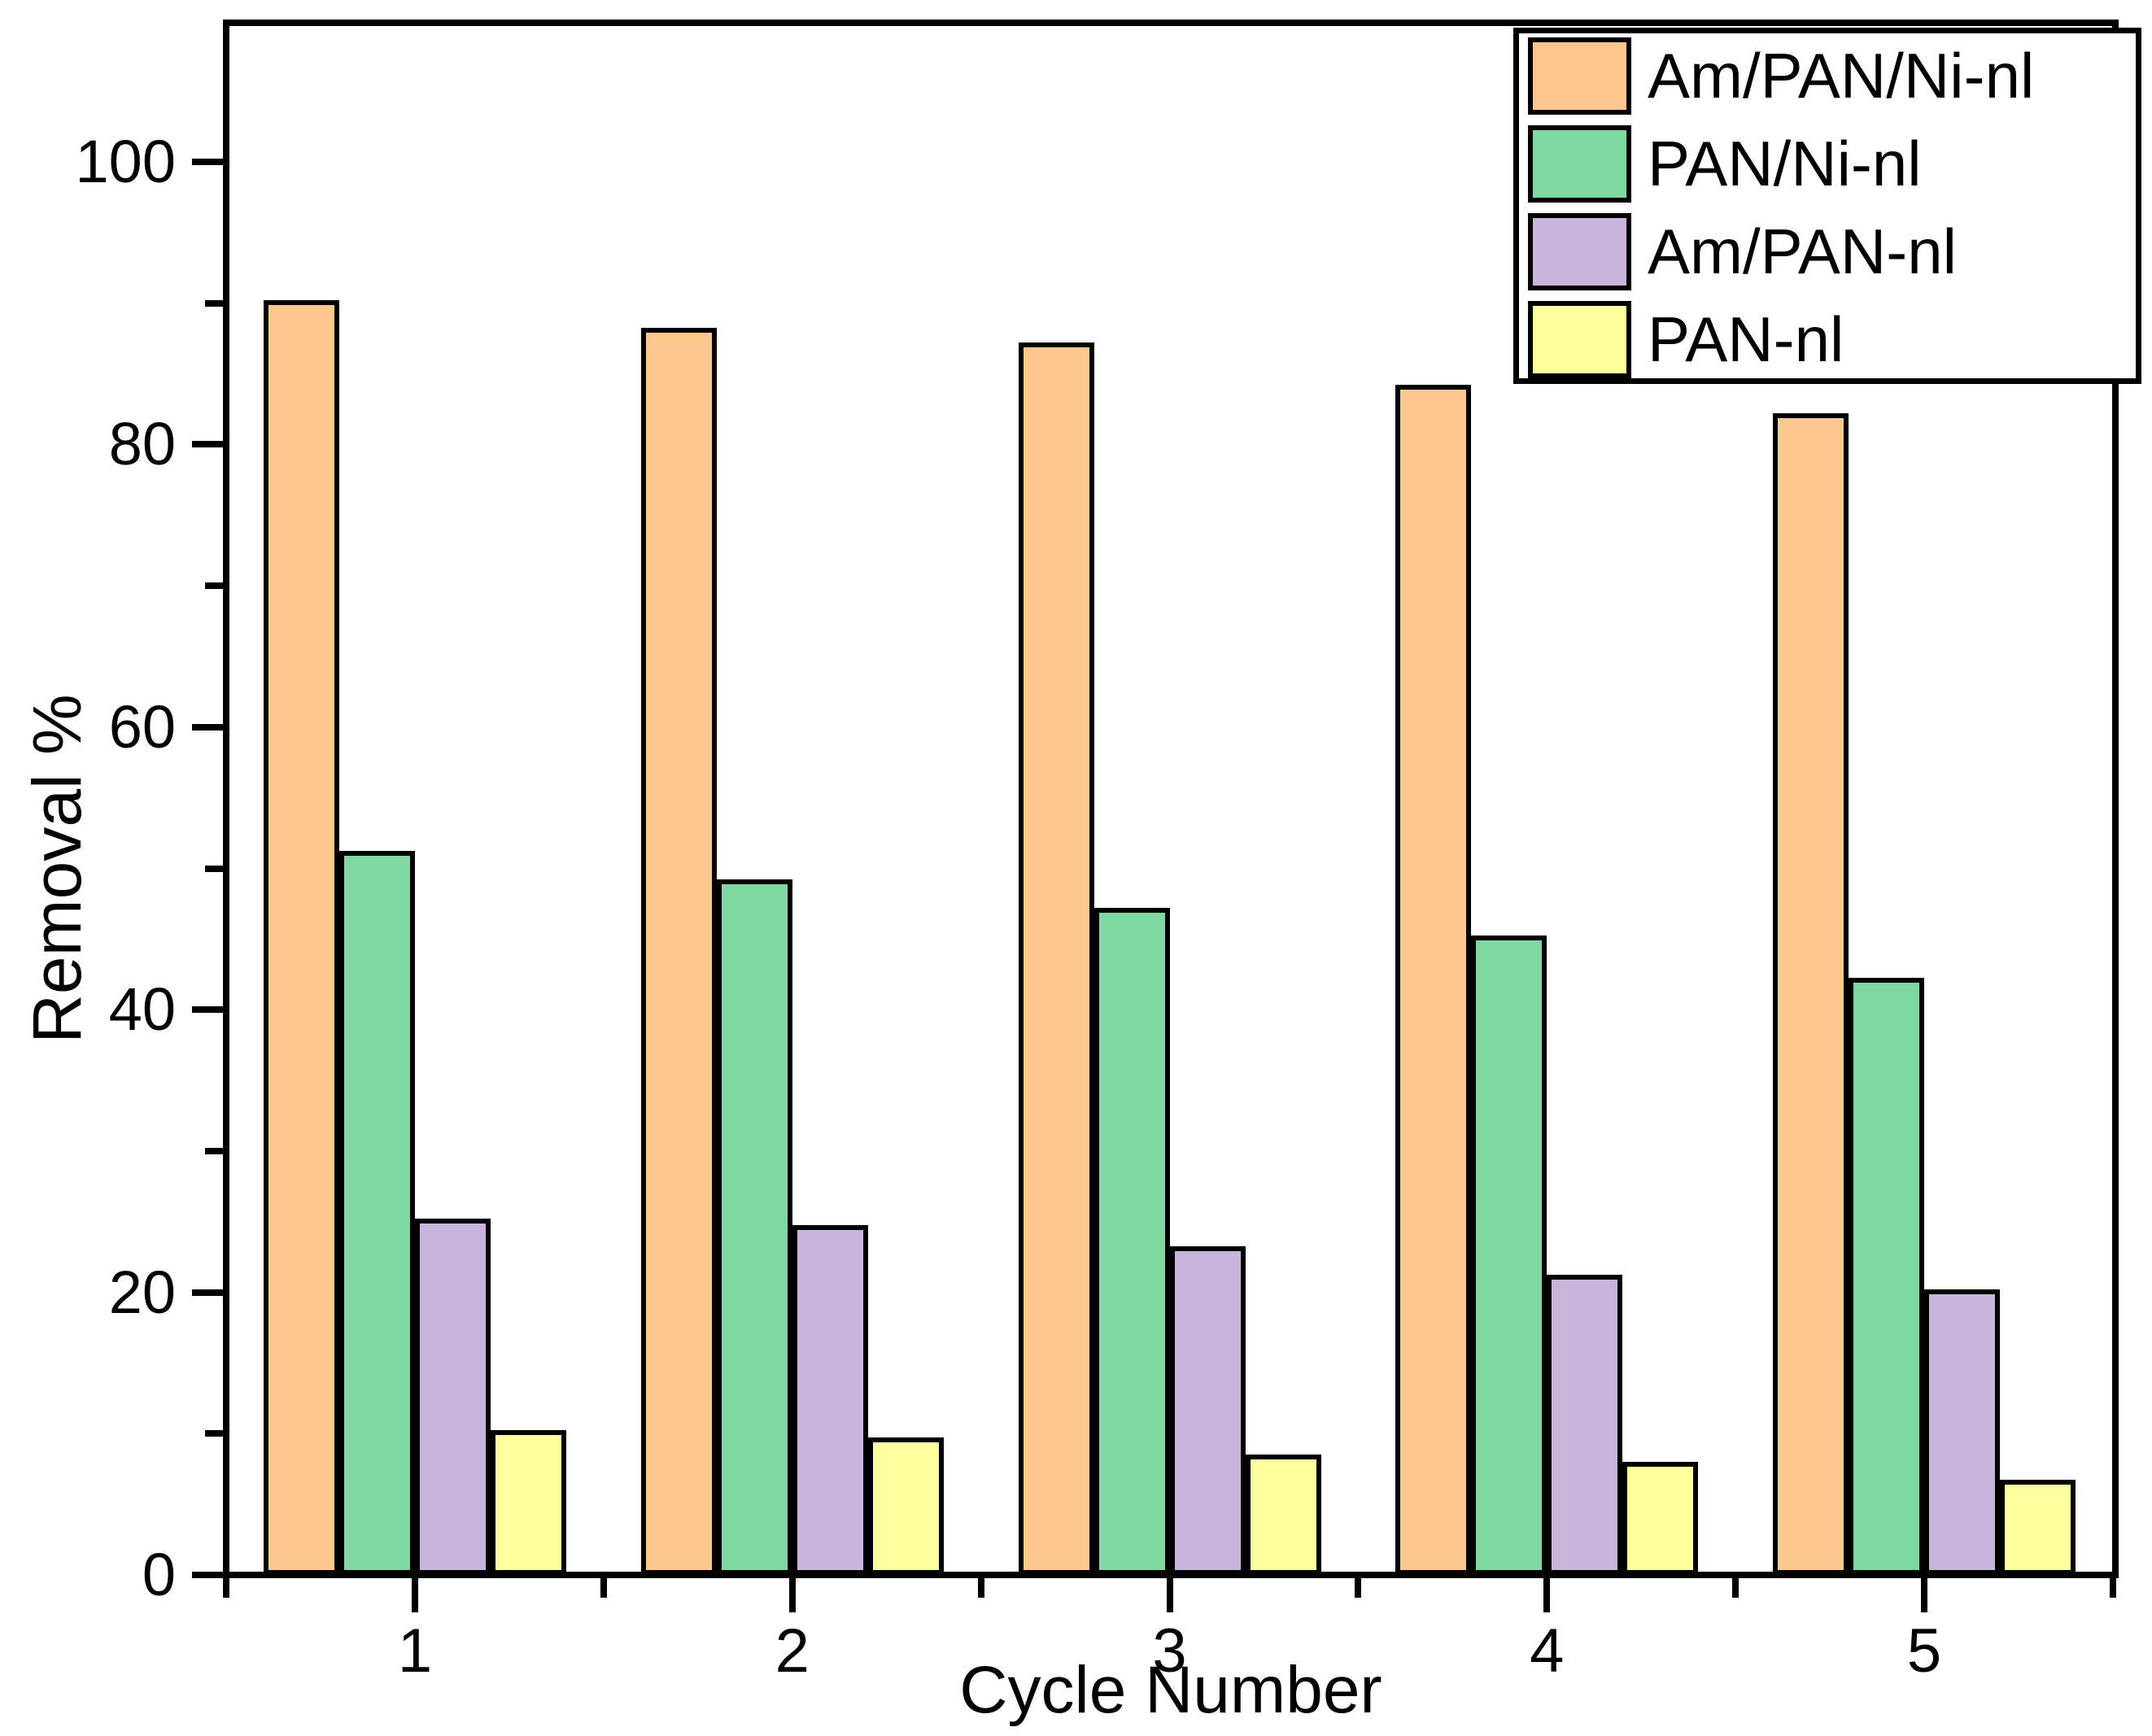  I want to click on y-axis-title: Removal %, so click(57, 869).